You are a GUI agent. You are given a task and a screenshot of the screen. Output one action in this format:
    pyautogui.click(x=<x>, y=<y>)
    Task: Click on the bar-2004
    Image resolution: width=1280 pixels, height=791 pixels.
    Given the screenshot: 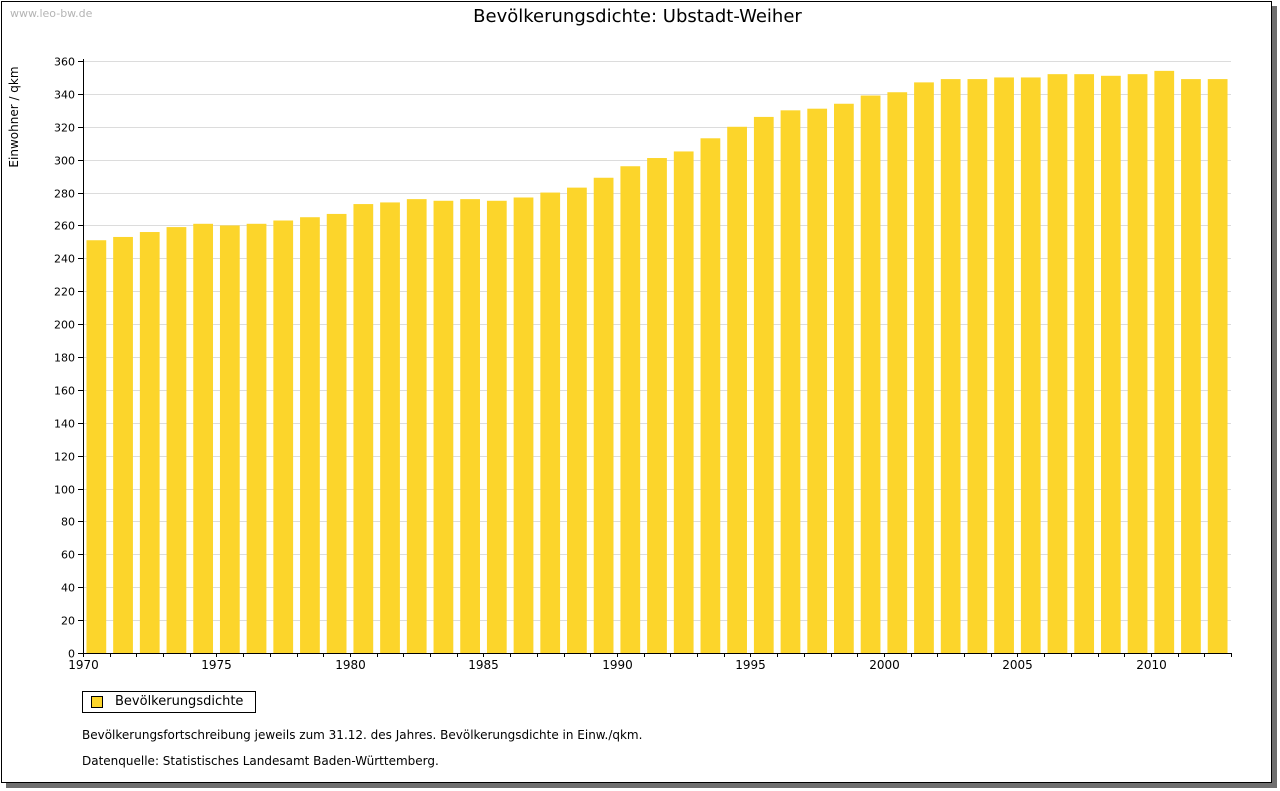 What is the action you would take?
    pyautogui.click(x=1004, y=365)
    